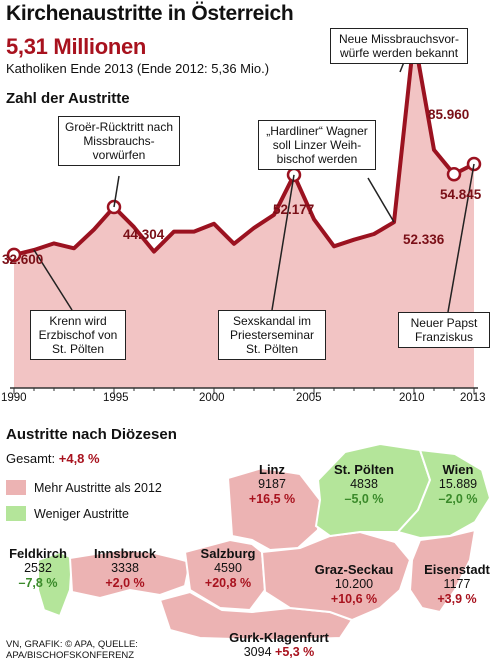  What do you see at coordinates (31, 458) in the screenshot?
I see `total-label: Gesamt:` at bounding box center [31, 458].